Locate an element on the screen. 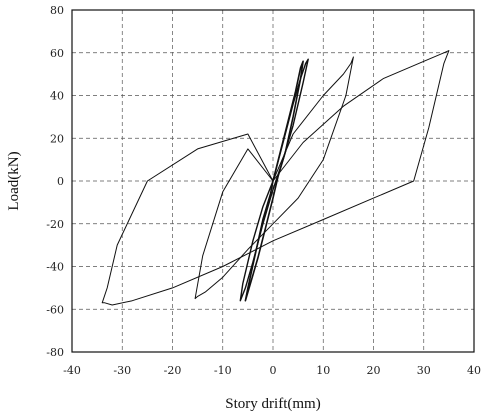 The height and width of the screenshot is (417, 504). x-tick-label: 10 is located at coordinates (323, 370).